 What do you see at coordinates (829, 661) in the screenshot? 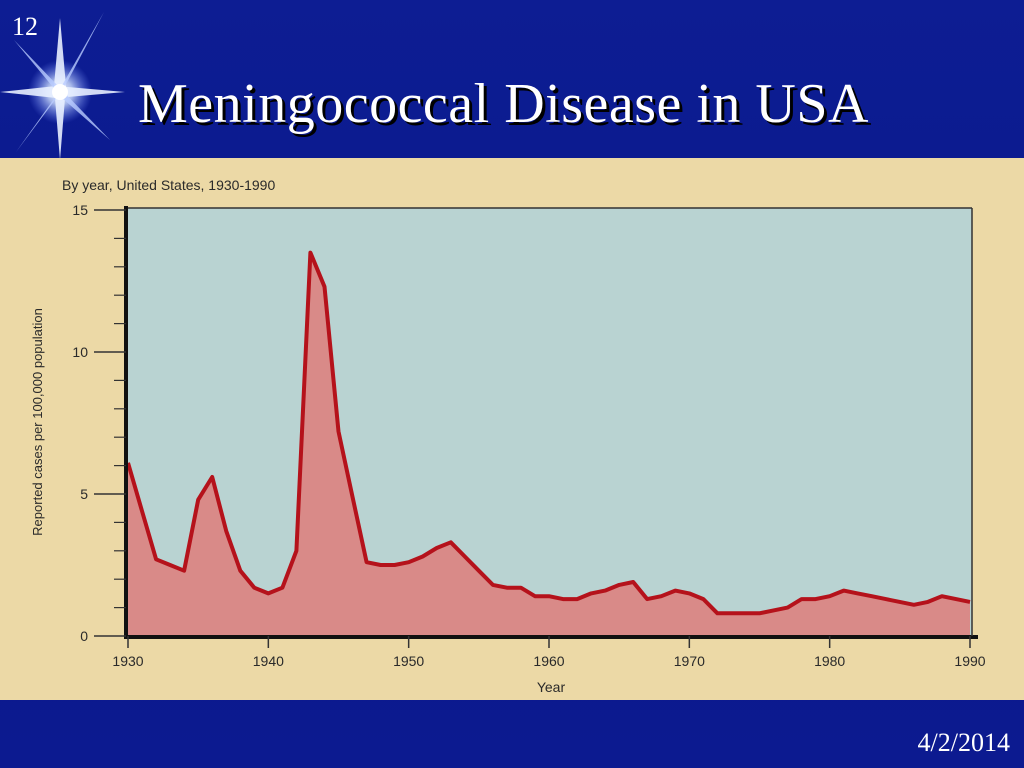
I see `x-tick-label: 1980` at bounding box center [829, 661].